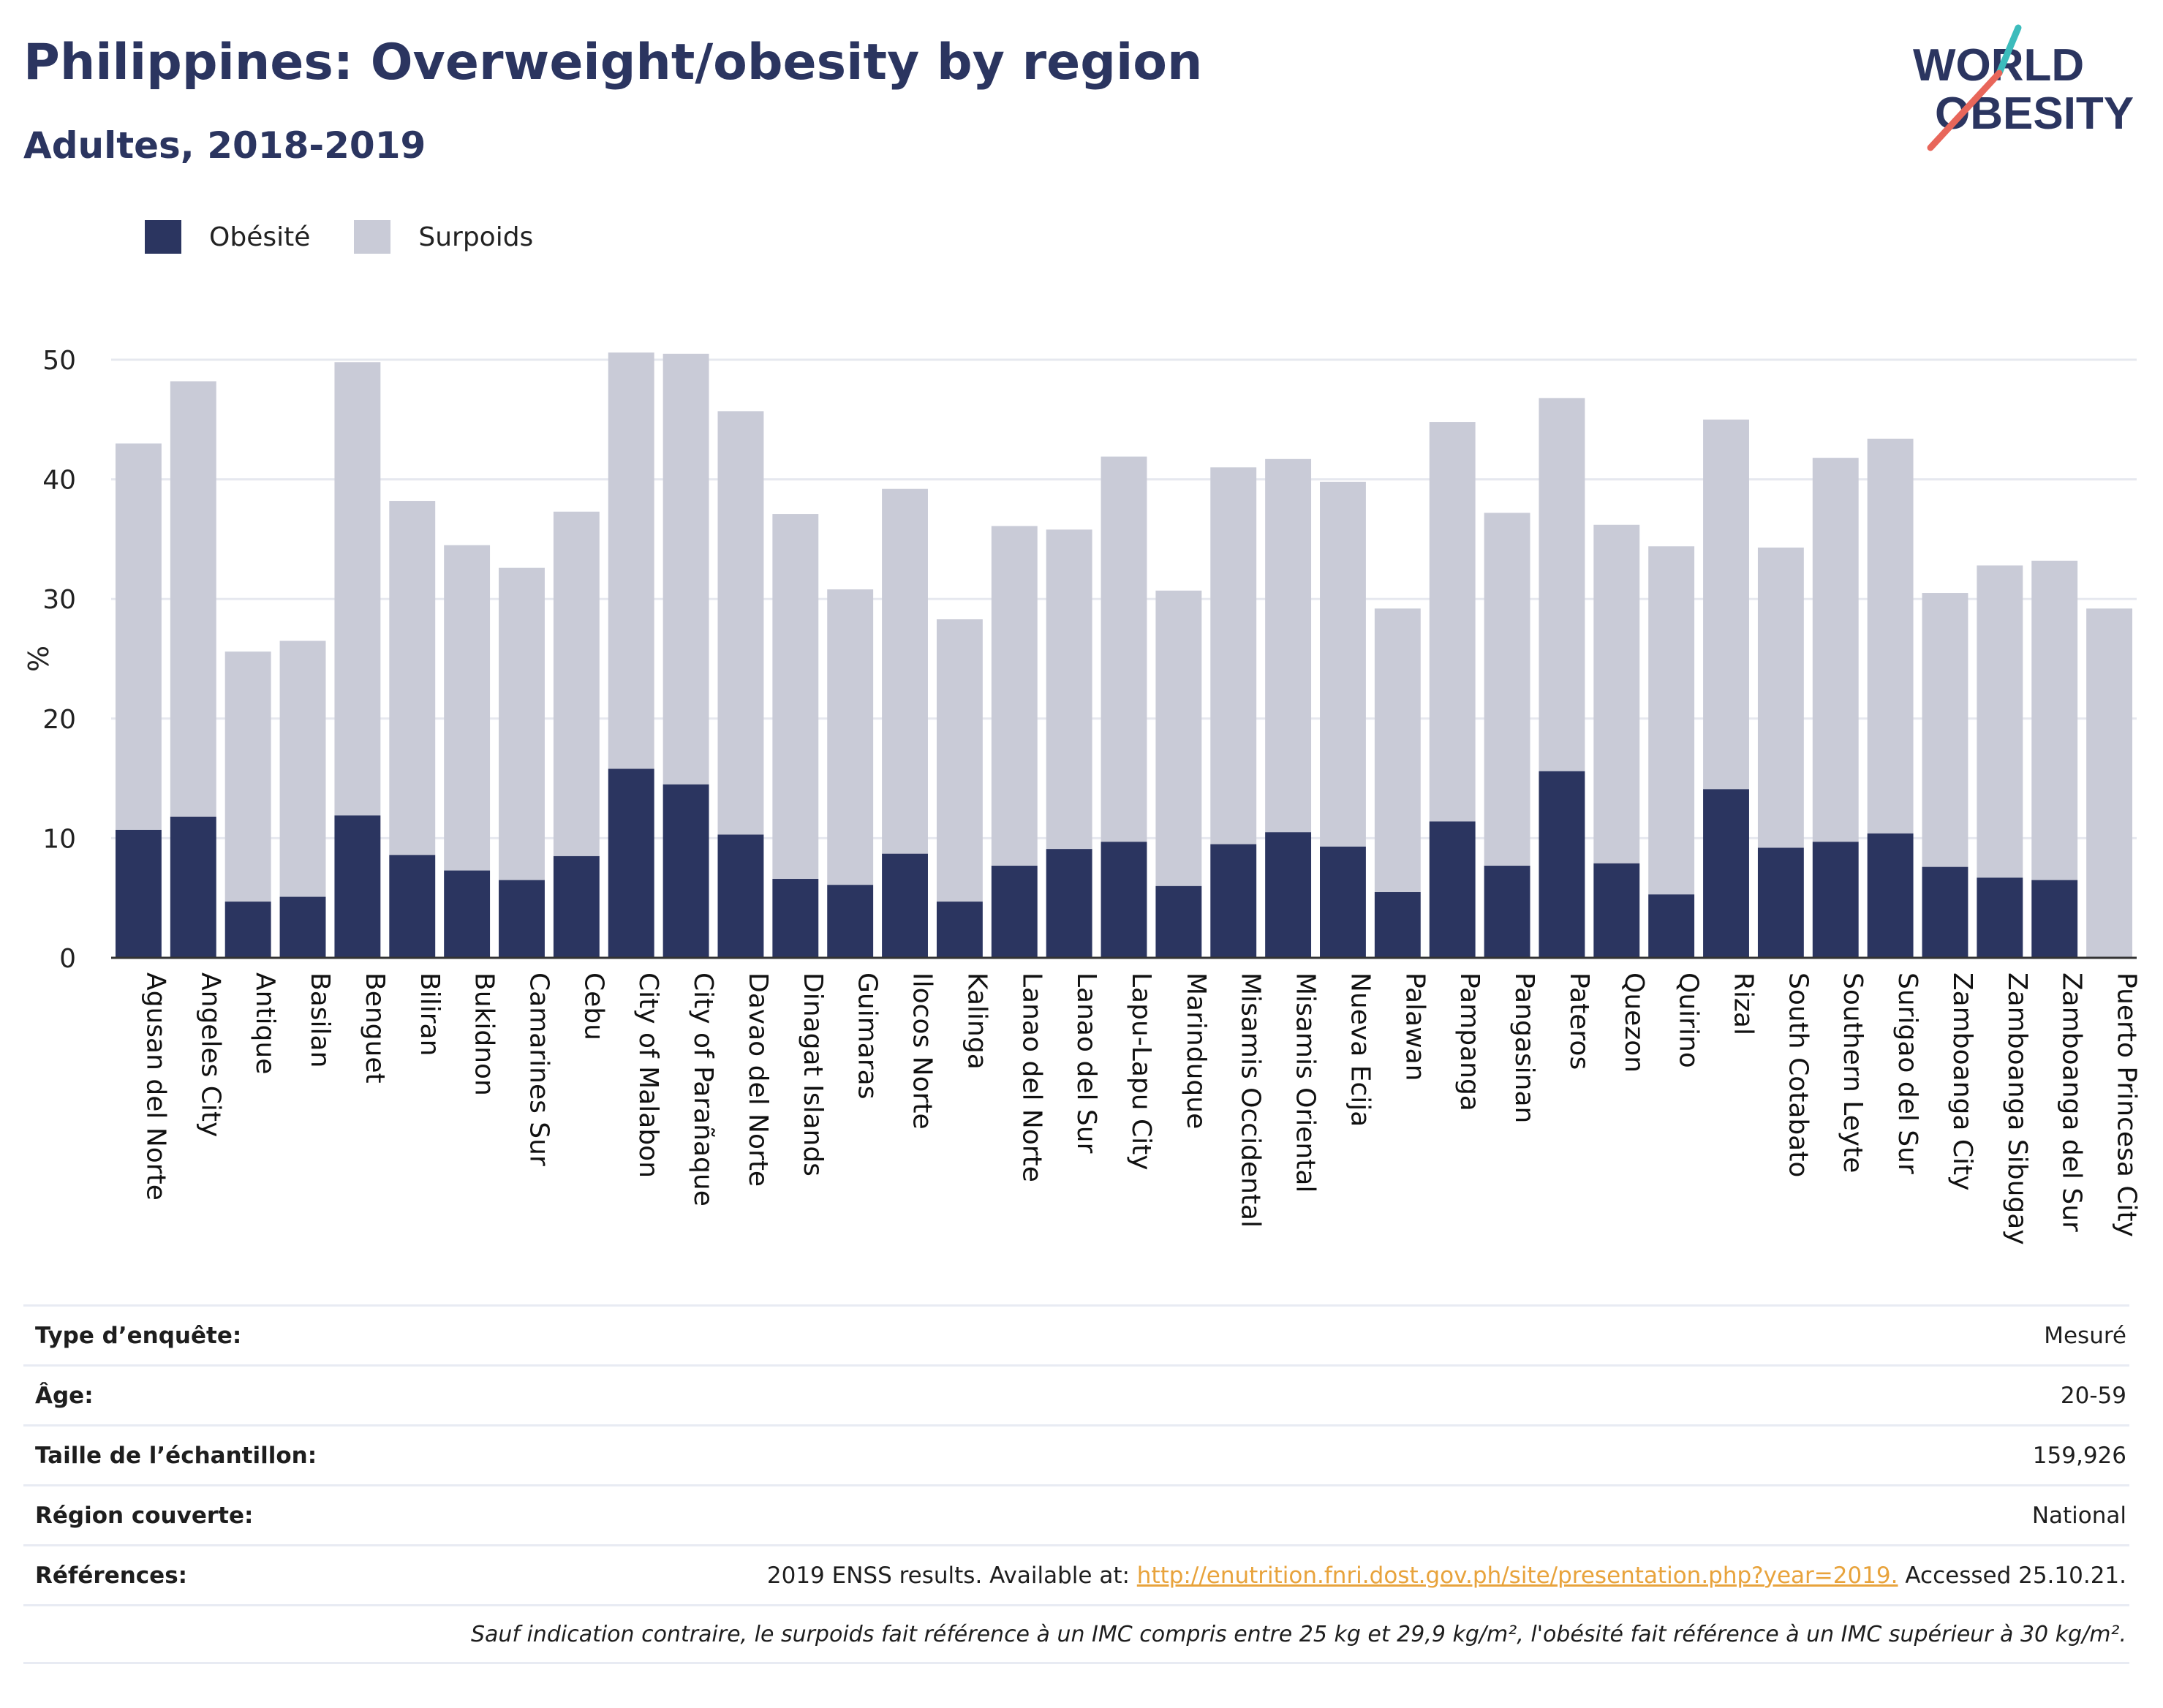  What do you see at coordinates (1907, 1073) in the screenshot?
I see `x-tick-label: Surigao del Sur` at bounding box center [1907, 1073].